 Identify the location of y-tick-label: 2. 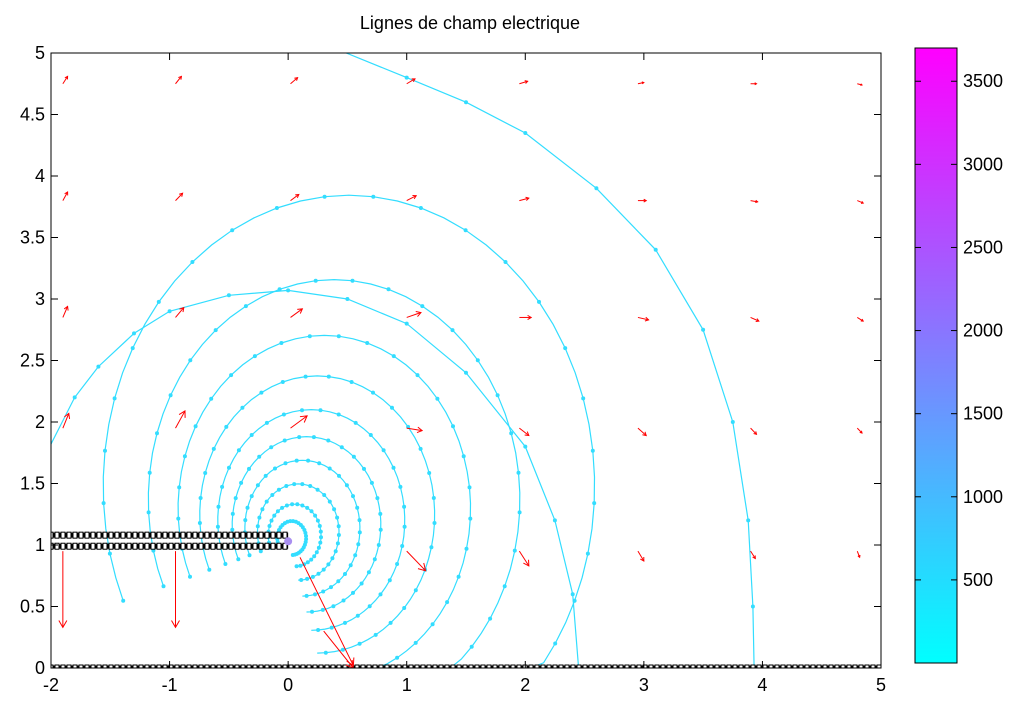
(40, 422).